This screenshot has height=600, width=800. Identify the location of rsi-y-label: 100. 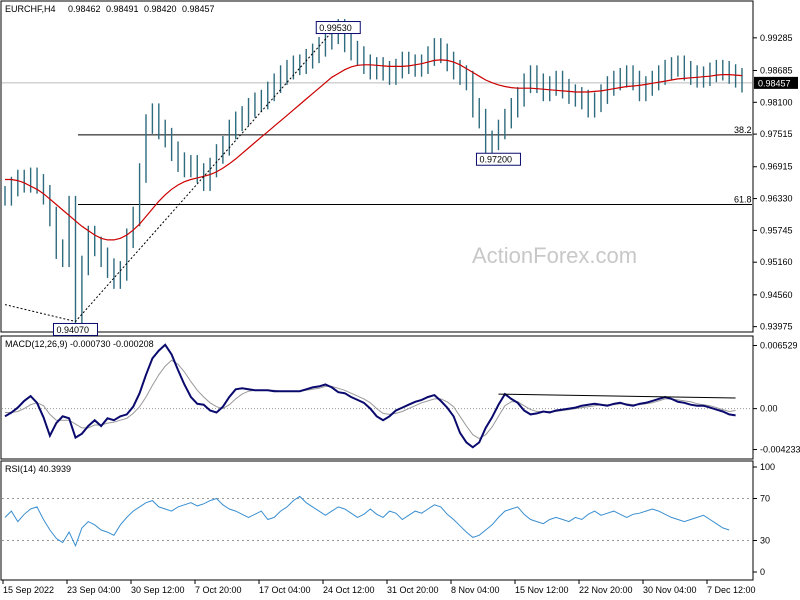
(767, 467).